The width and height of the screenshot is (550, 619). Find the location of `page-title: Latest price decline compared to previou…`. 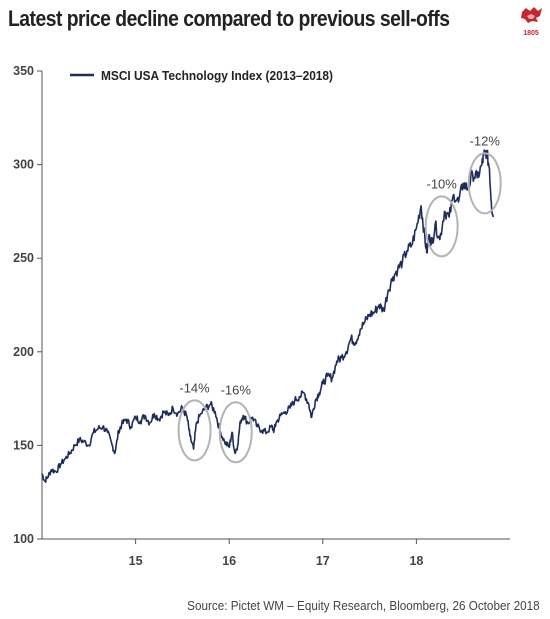

page-title: Latest price decline compared to previou… is located at coordinates (229, 18).